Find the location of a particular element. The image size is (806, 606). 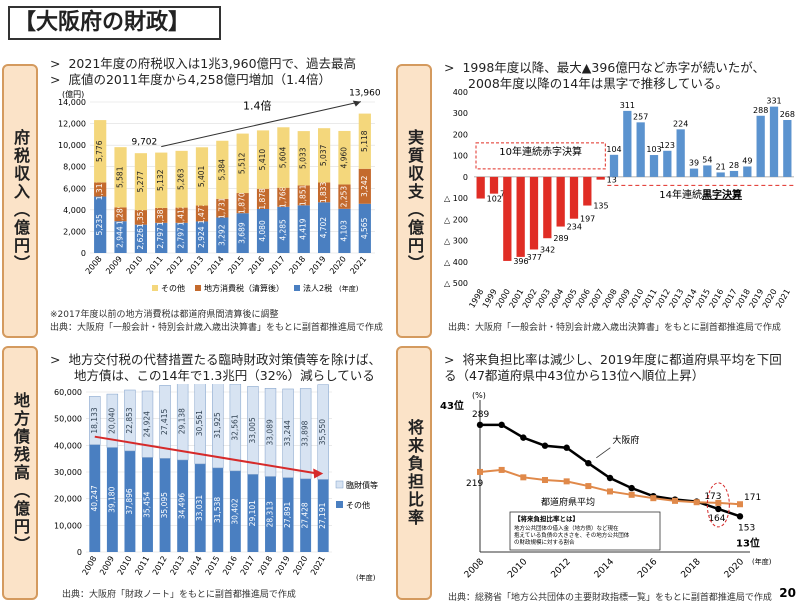

data-label: 4,103 is located at coordinates (343, 231).